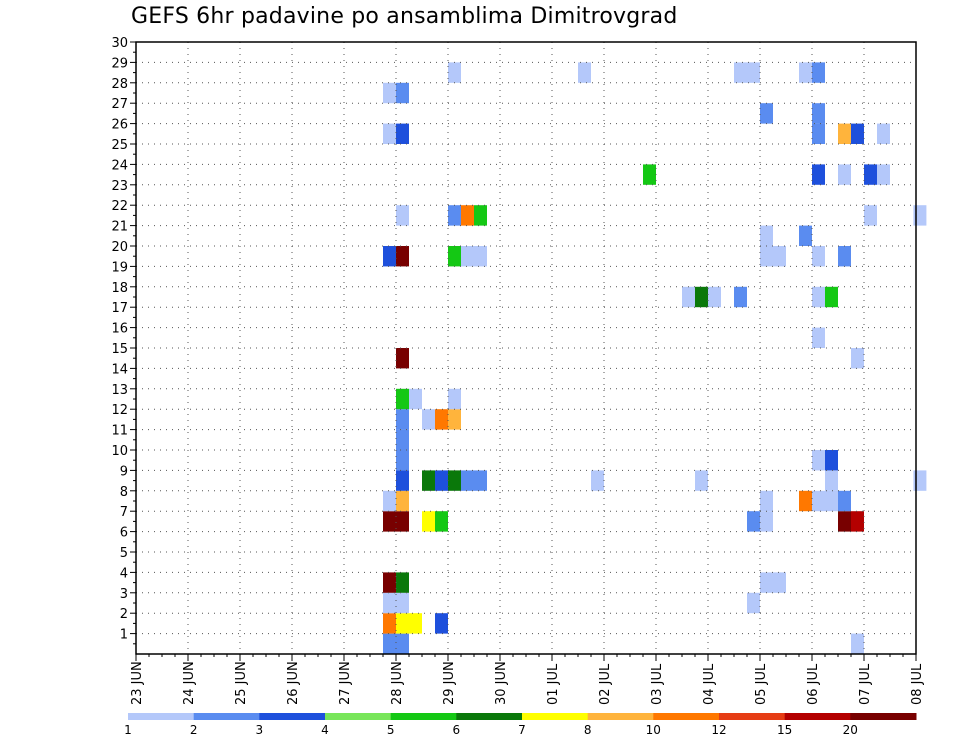  What do you see at coordinates (119, 288) in the screenshot?
I see `y-tick-label: 18` at bounding box center [119, 288].